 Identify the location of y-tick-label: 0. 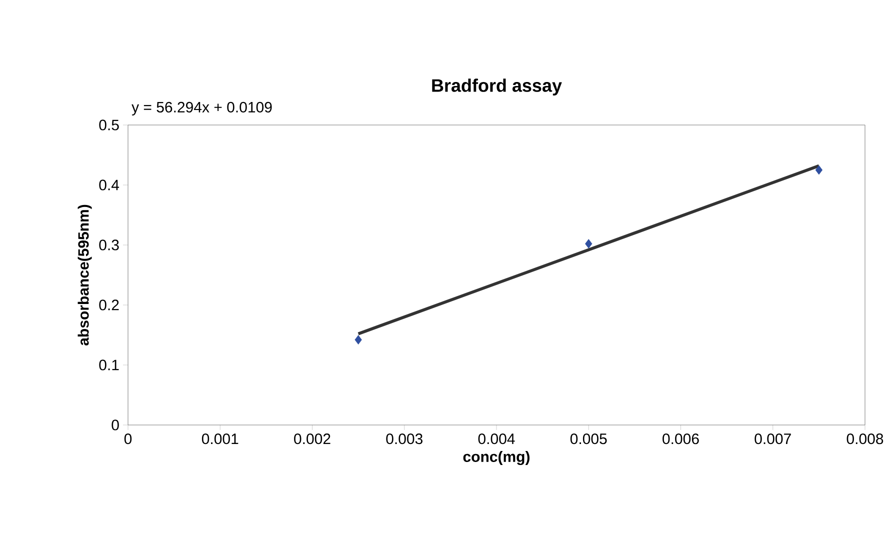
(115, 425).